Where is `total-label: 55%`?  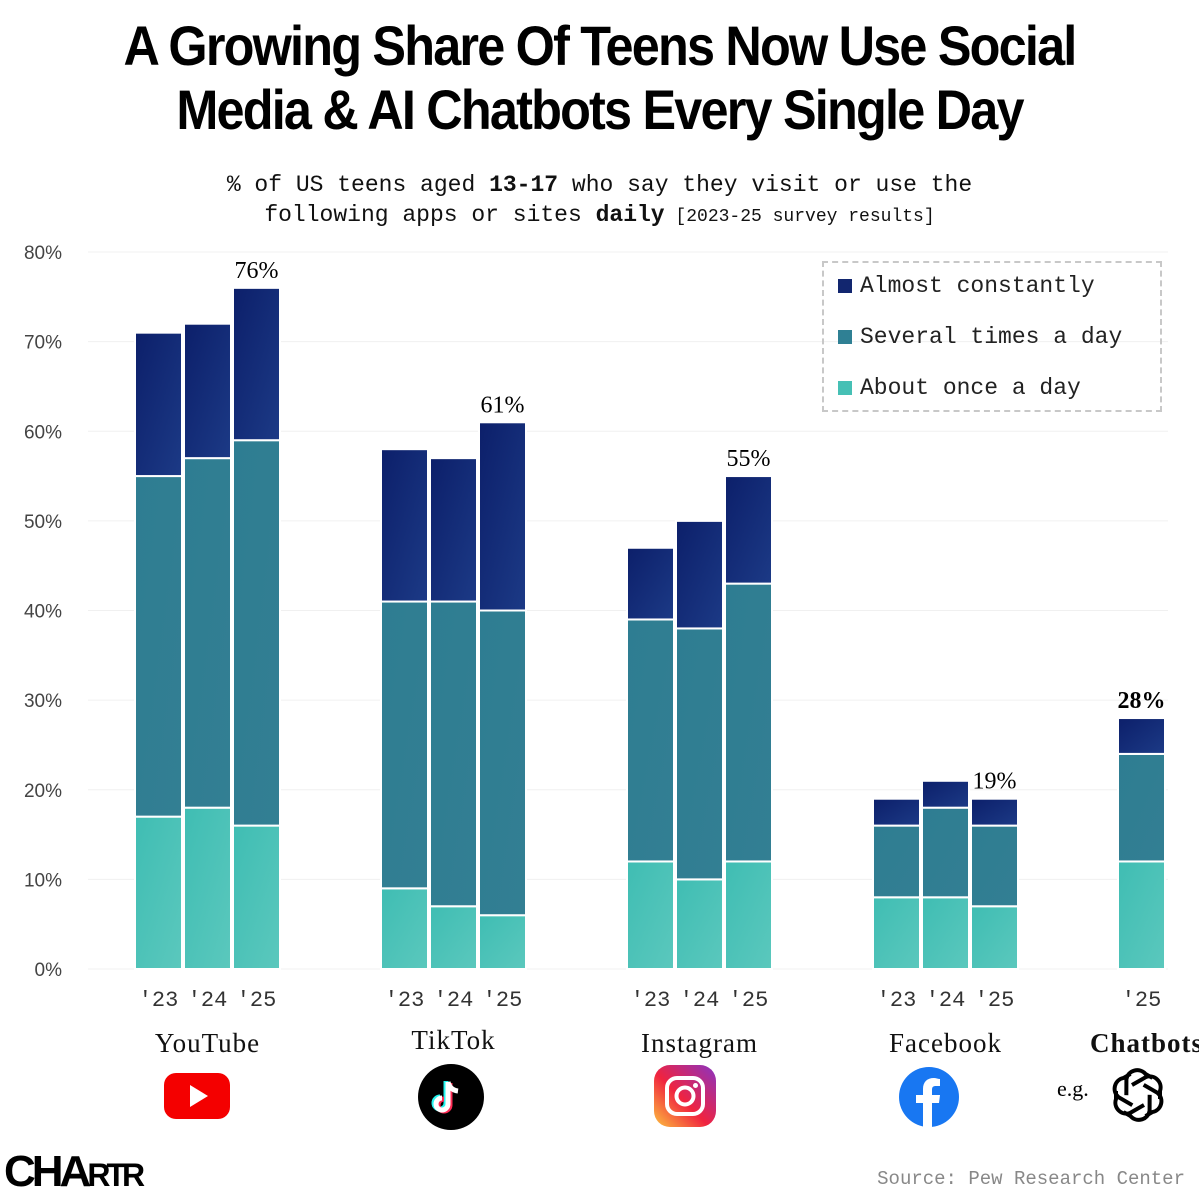 total-label: 55% is located at coordinates (749, 459).